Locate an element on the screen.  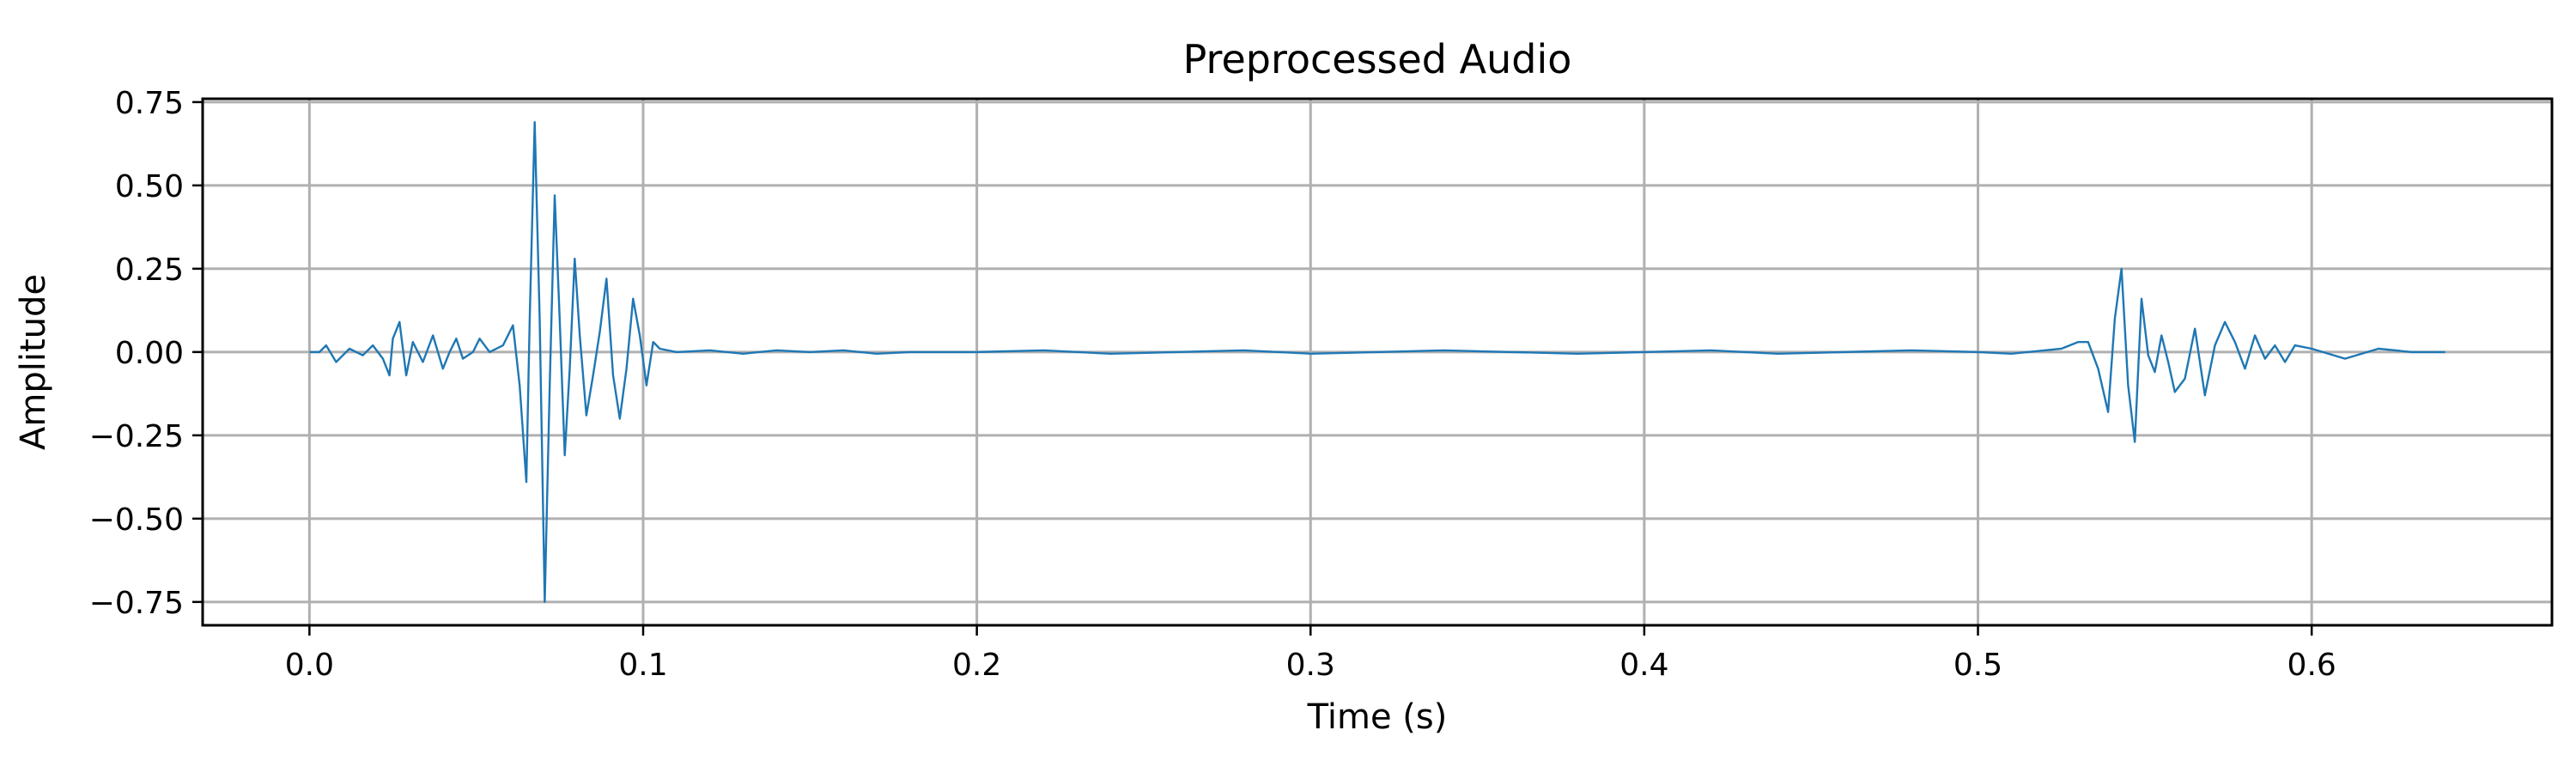
x-axis-label: Time (s) is located at coordinates (1378, 717).